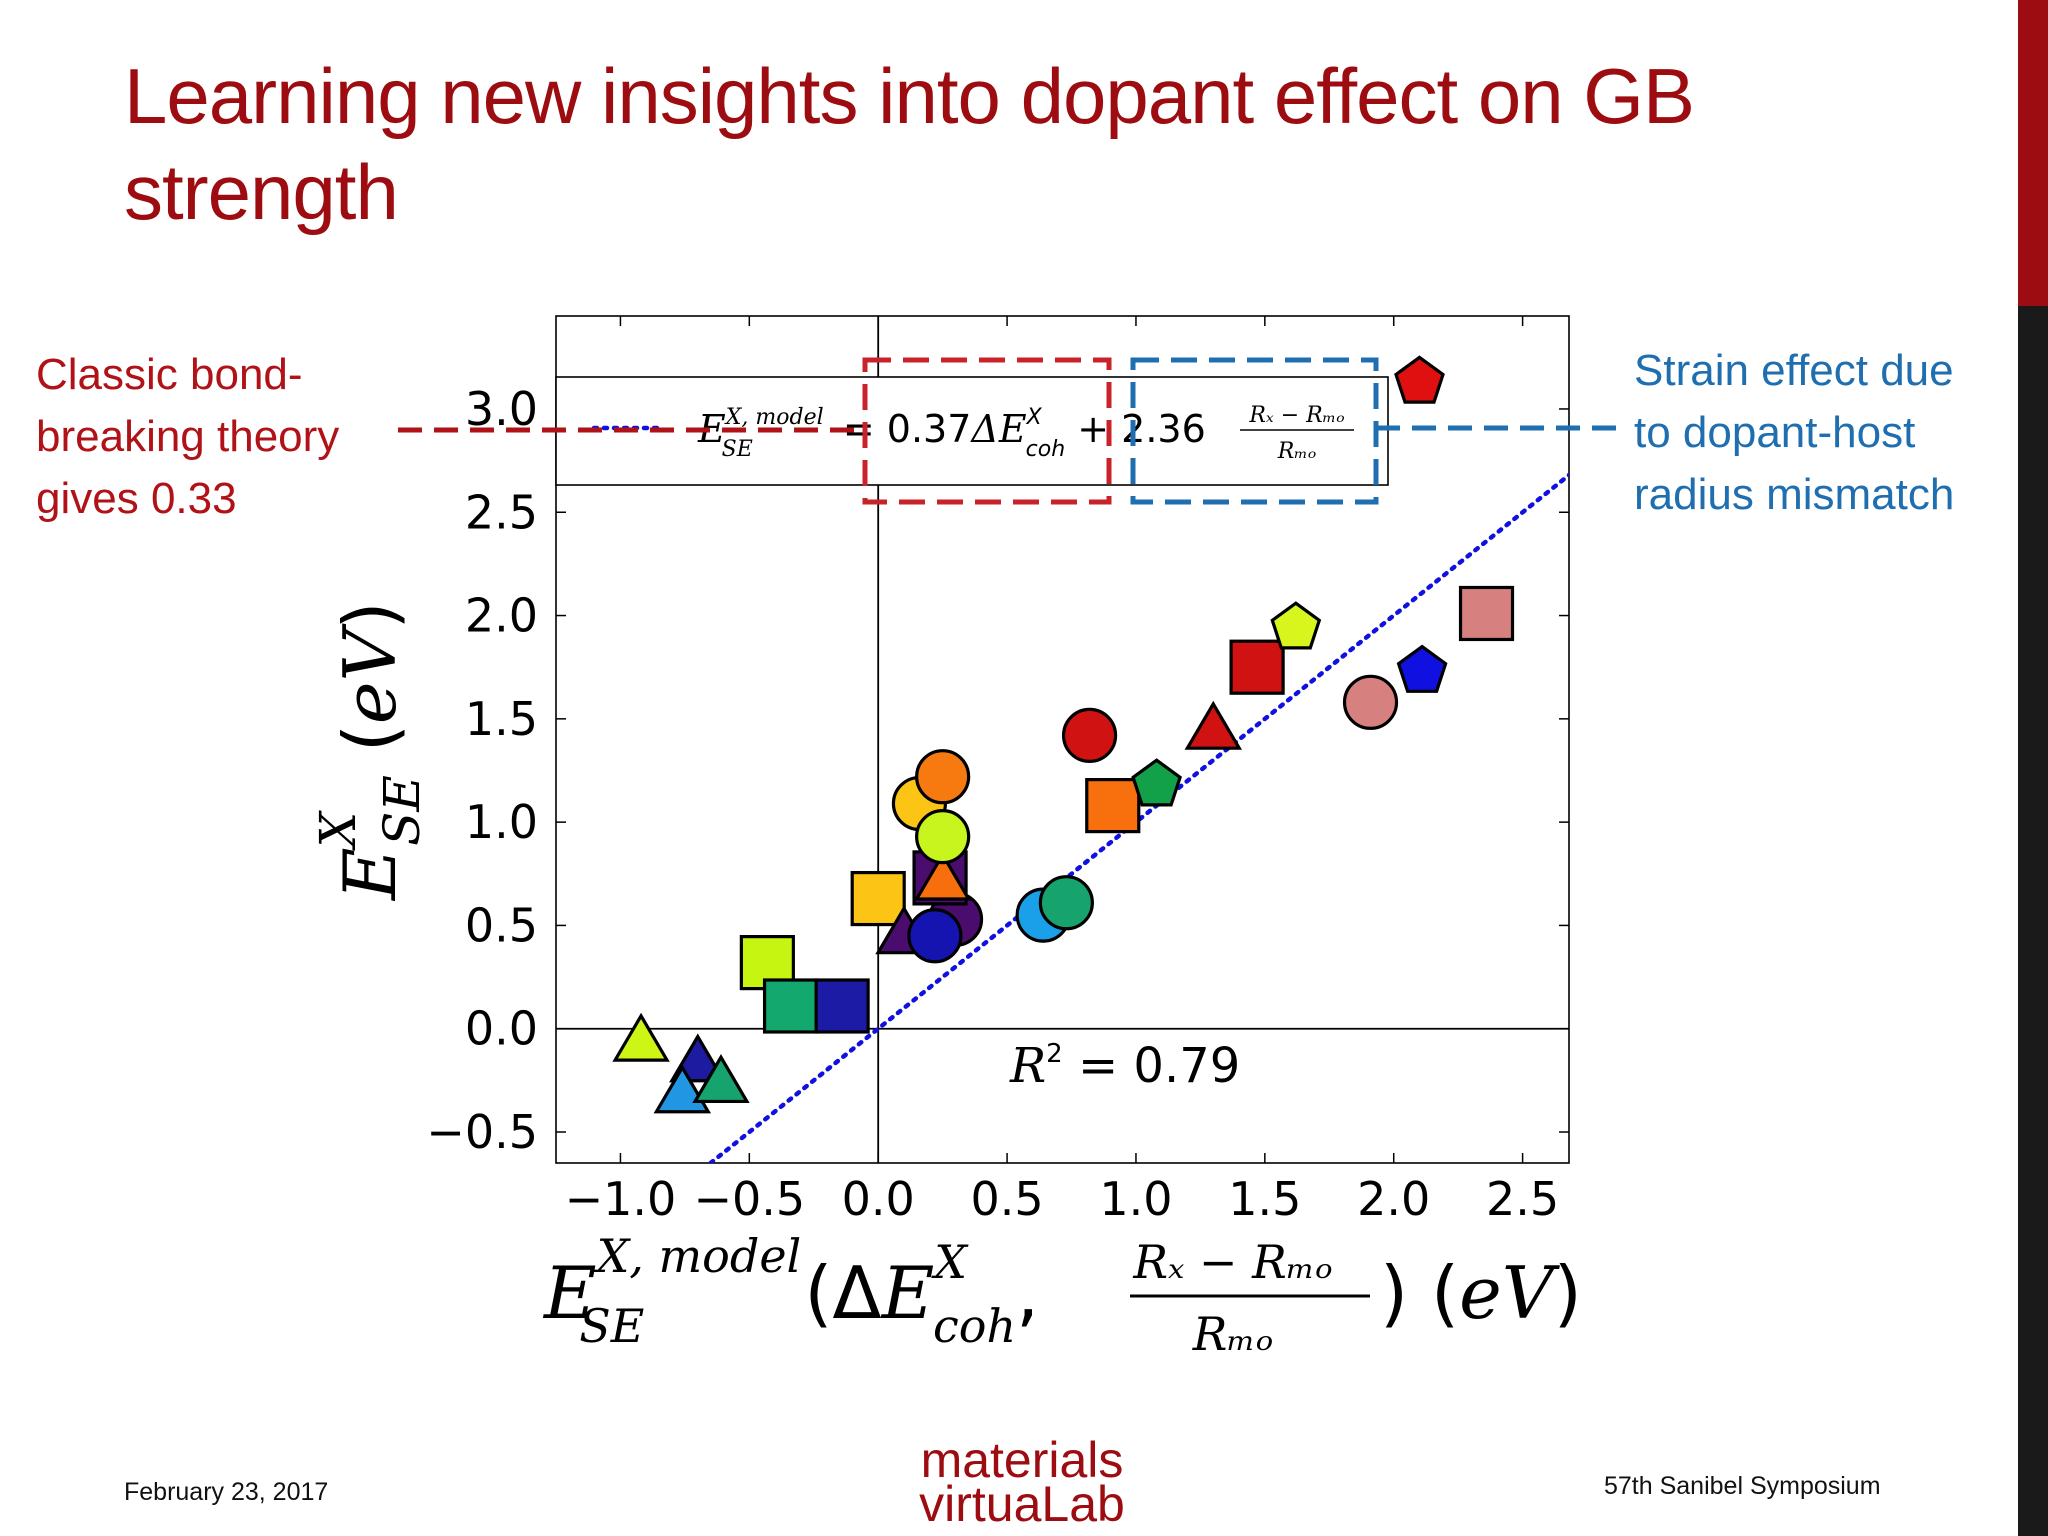 Image resolution: width=2048 pixels, height=1536 pixels. Describe the element at coordinates (1775, 432) in the screenshot. I see `strain-effect-note-line2: to dopant-host` at that location.